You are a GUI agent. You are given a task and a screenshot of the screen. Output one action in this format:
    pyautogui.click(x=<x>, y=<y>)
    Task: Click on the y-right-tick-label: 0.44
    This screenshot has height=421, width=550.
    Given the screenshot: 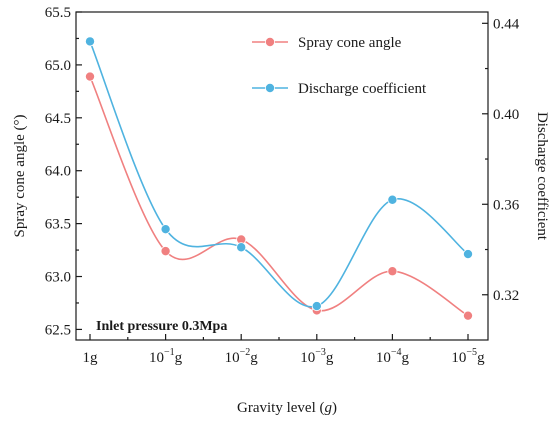 What is the action you would take?
    pyautogui.click(x=506, y=24)
    